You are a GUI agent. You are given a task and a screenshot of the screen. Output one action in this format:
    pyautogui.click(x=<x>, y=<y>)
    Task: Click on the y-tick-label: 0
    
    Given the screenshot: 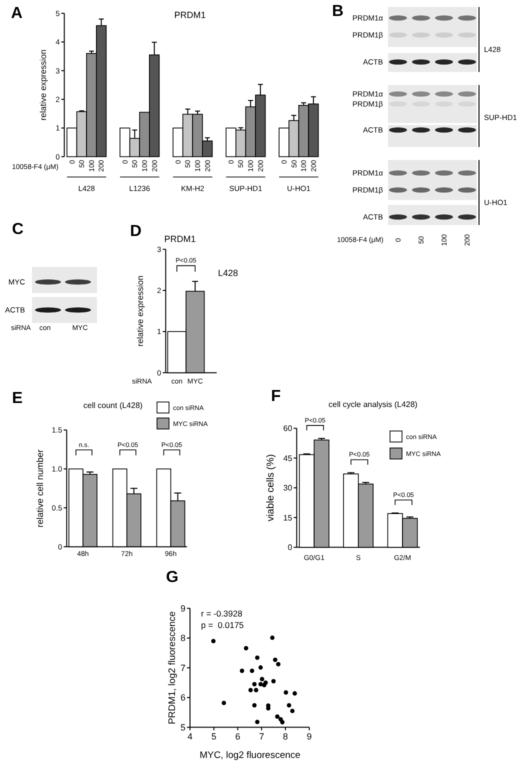 What is the action you would take?
    pyautogui.click(x=290, y=547)
    